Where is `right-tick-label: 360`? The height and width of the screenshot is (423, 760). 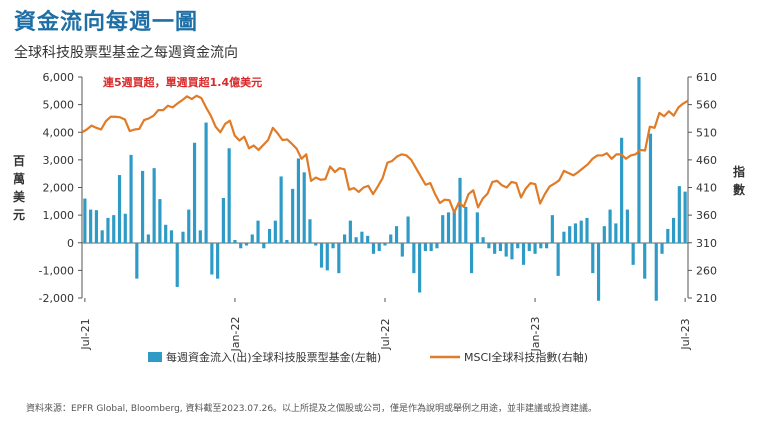 right-tick-label: 360 is located at coordinates (706, 215).